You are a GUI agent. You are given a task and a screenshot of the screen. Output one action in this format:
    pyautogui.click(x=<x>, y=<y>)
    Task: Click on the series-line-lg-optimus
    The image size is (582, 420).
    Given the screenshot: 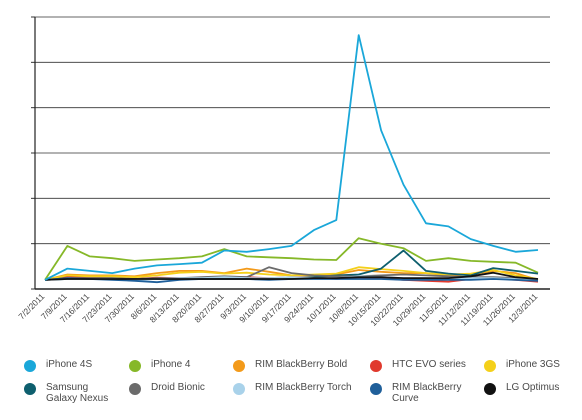 What is the action you would take?
    pyautogui.click(x=291, y=276)
    